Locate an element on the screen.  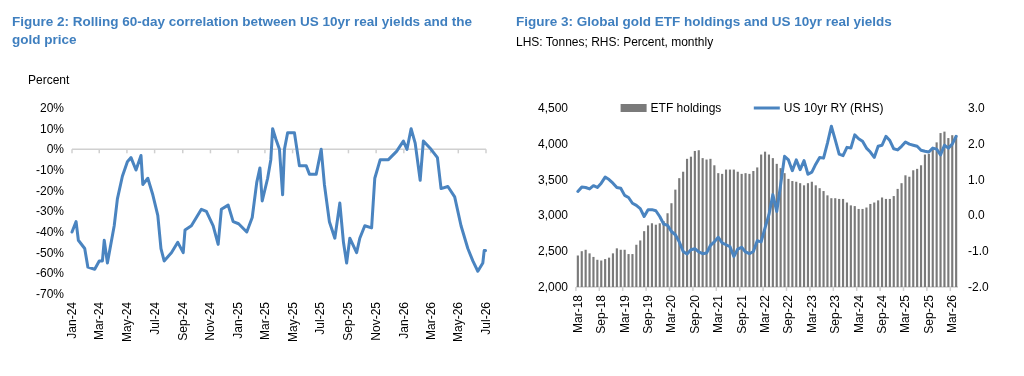
y-tick-label: -30% is located at coordinates (50, 211).